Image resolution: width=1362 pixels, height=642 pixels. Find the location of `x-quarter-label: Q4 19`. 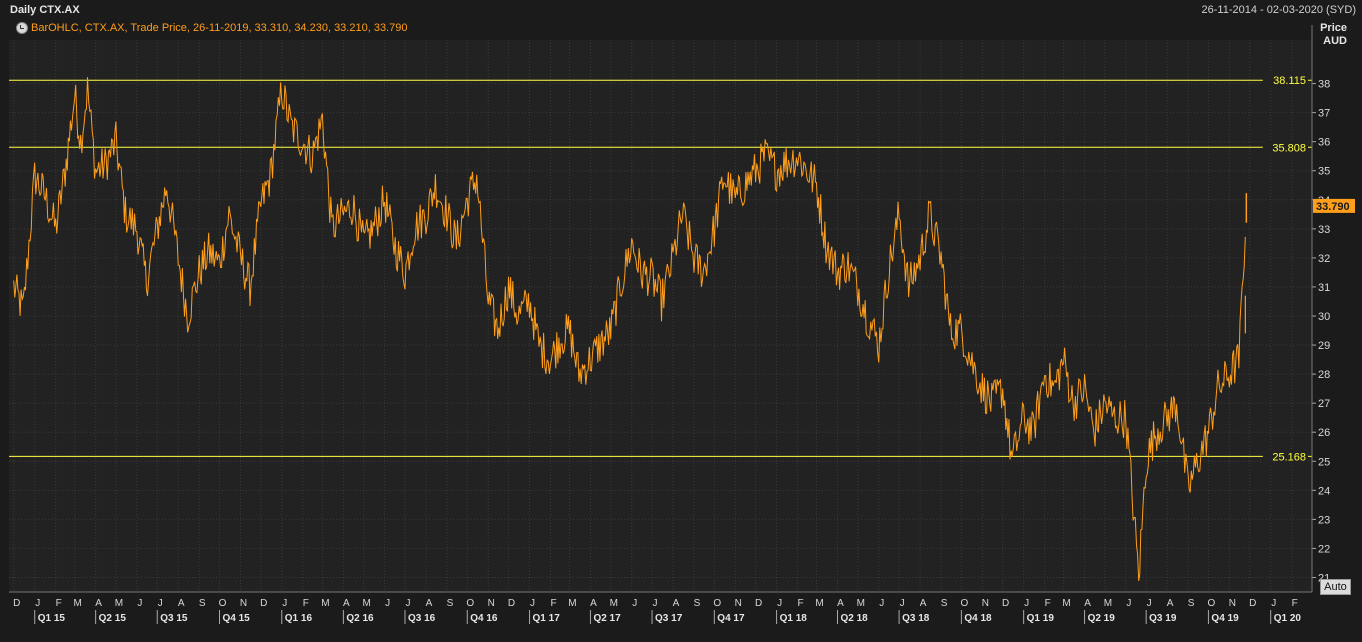

x-quarter-label: Q4 19 is located at coordinates (1225, 618).